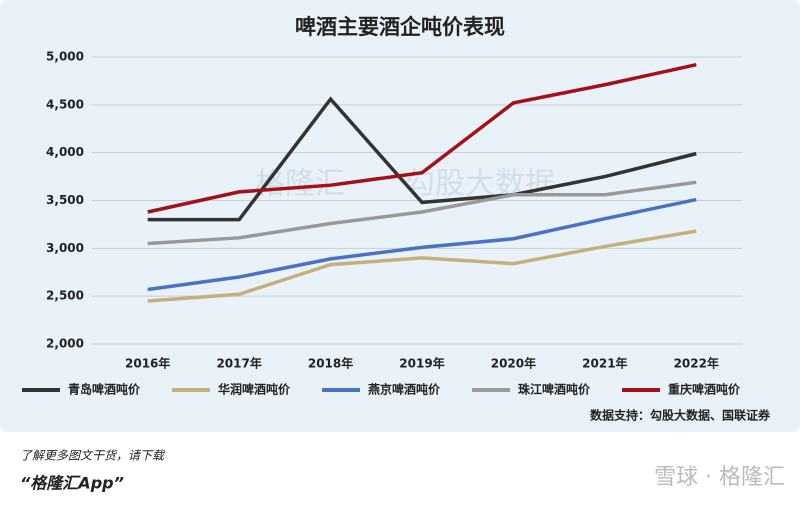  I want to click on x-tick-label: 2017年, so click(238, 363).